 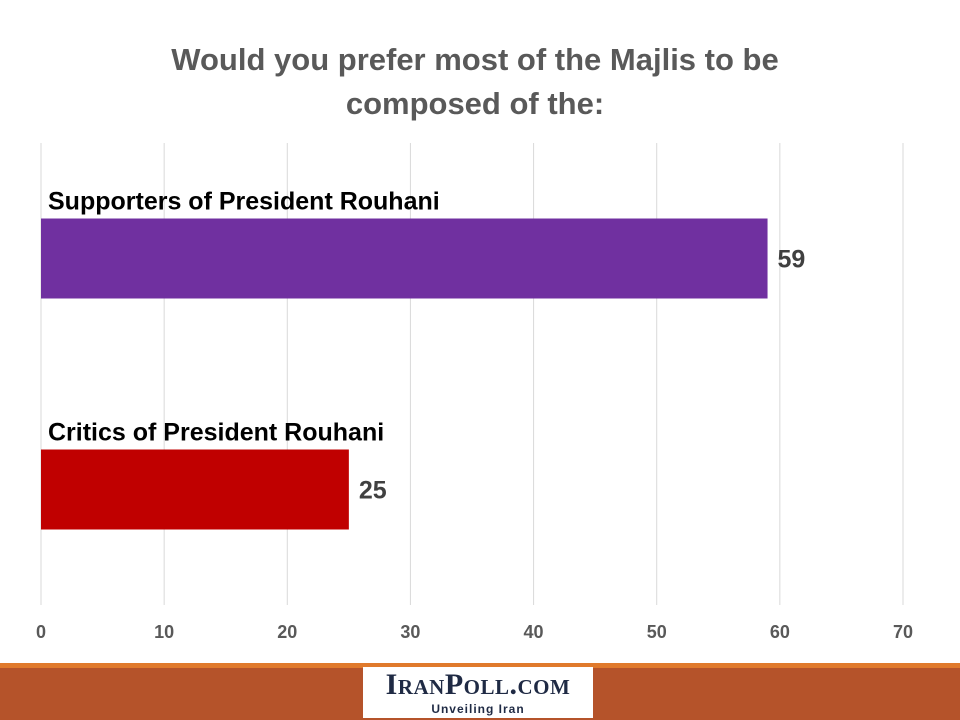 What do you see at coordinates (657, 632) in the screenshot?
I see `x-tick-label: 50` at bounding box center [657, 632].